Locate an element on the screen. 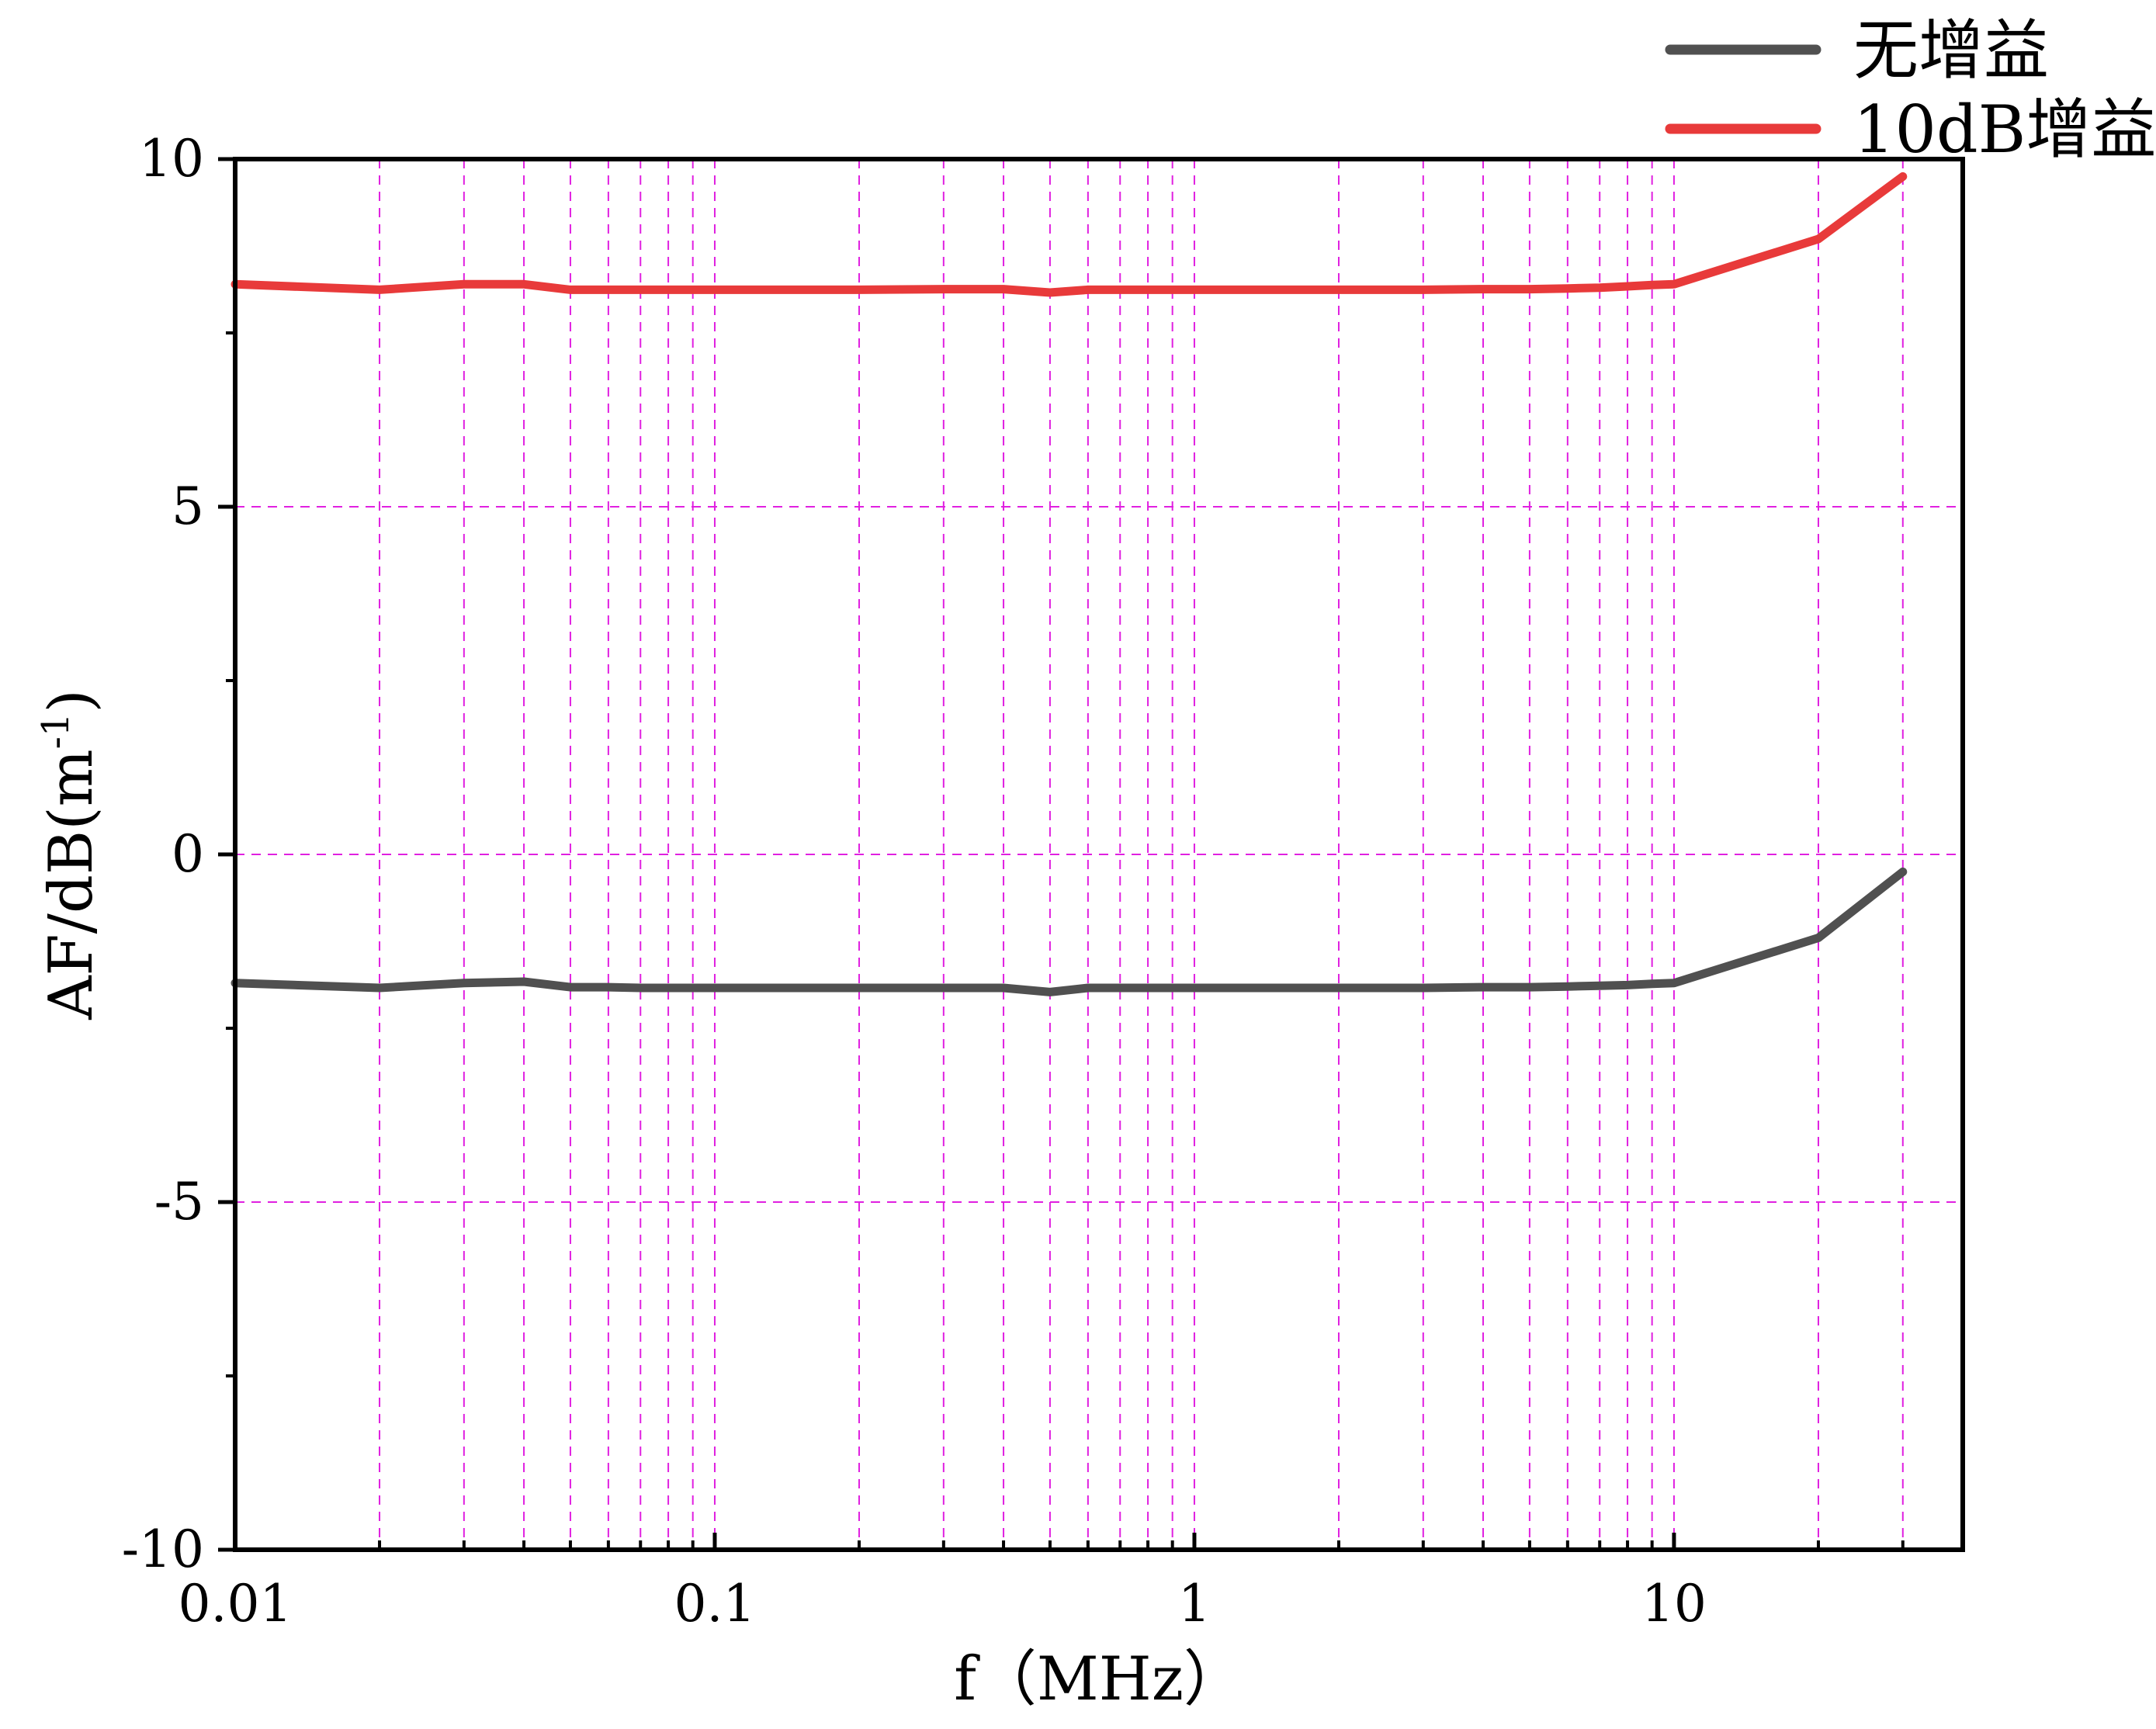 This screenshot has width=2156, height=1729. x-tick-label: 10 is located at coordinates (1674, 1604).